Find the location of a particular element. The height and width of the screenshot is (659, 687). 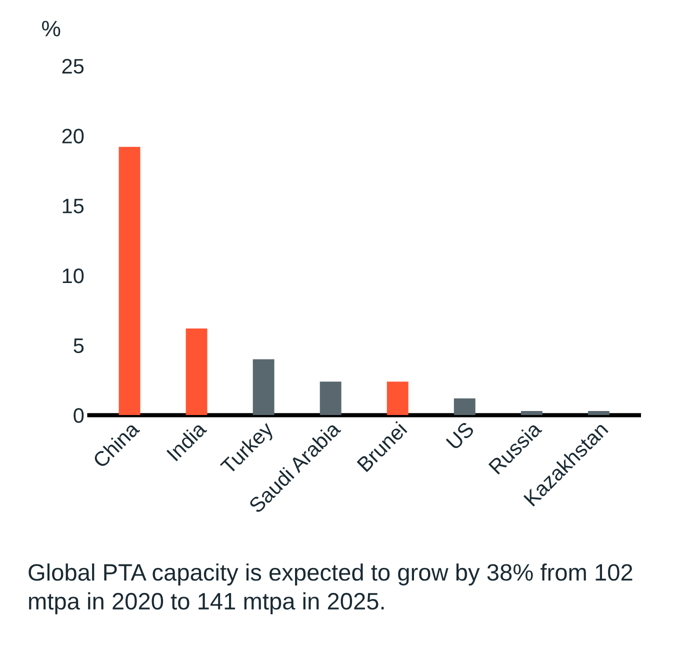

y-tick-label: 15 is located at coordinates (73, 206).